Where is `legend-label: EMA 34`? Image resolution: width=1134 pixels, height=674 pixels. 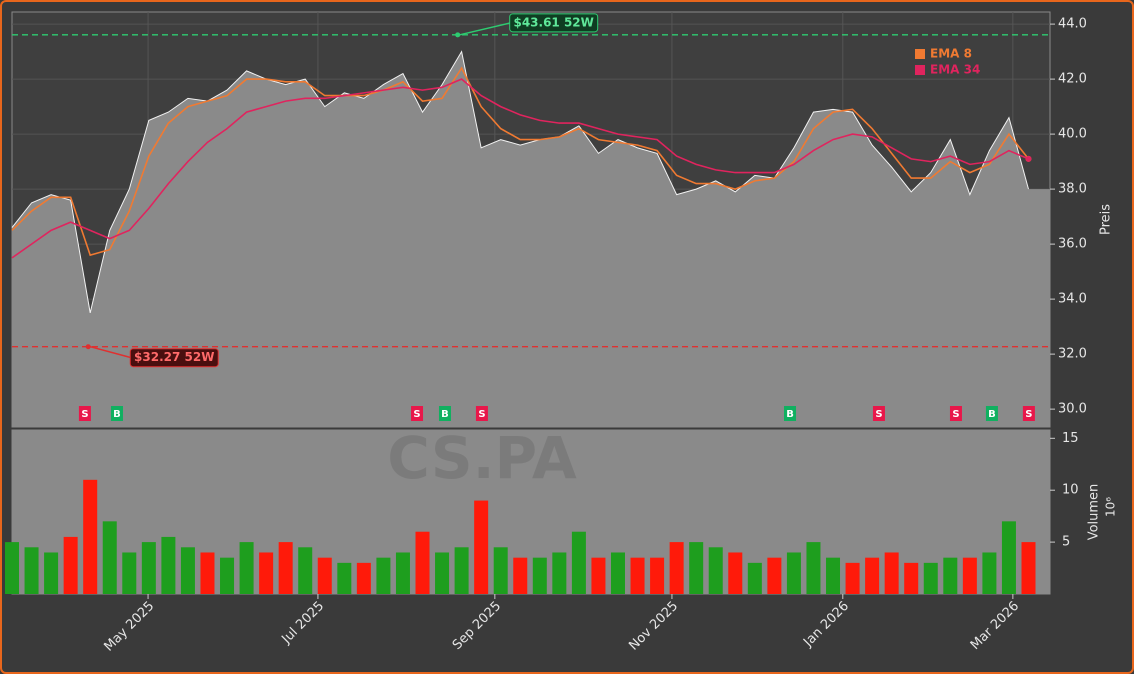
legend-label: EMA 34 is located at coordinates (955, 70).